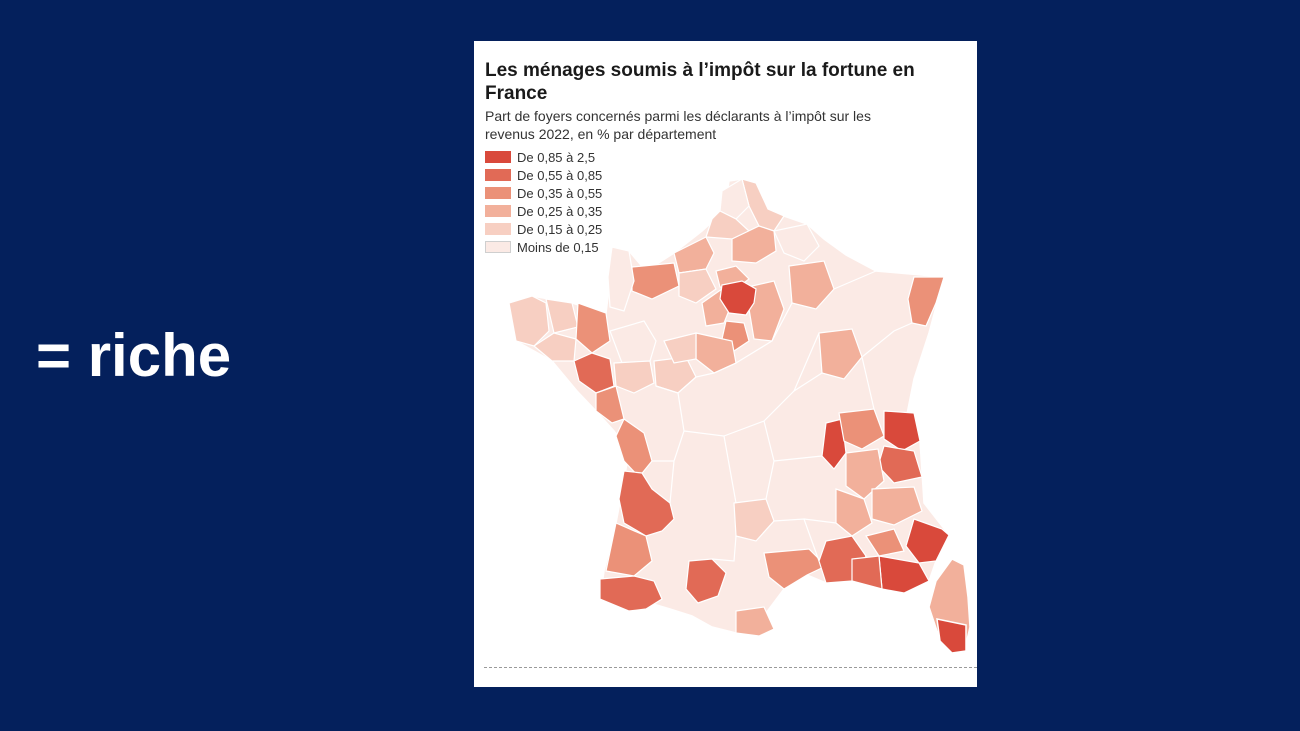  What do you see at coordinates (629, 549) in the screenshot?
I see `dept-landes` at bounding box center [629, 549].